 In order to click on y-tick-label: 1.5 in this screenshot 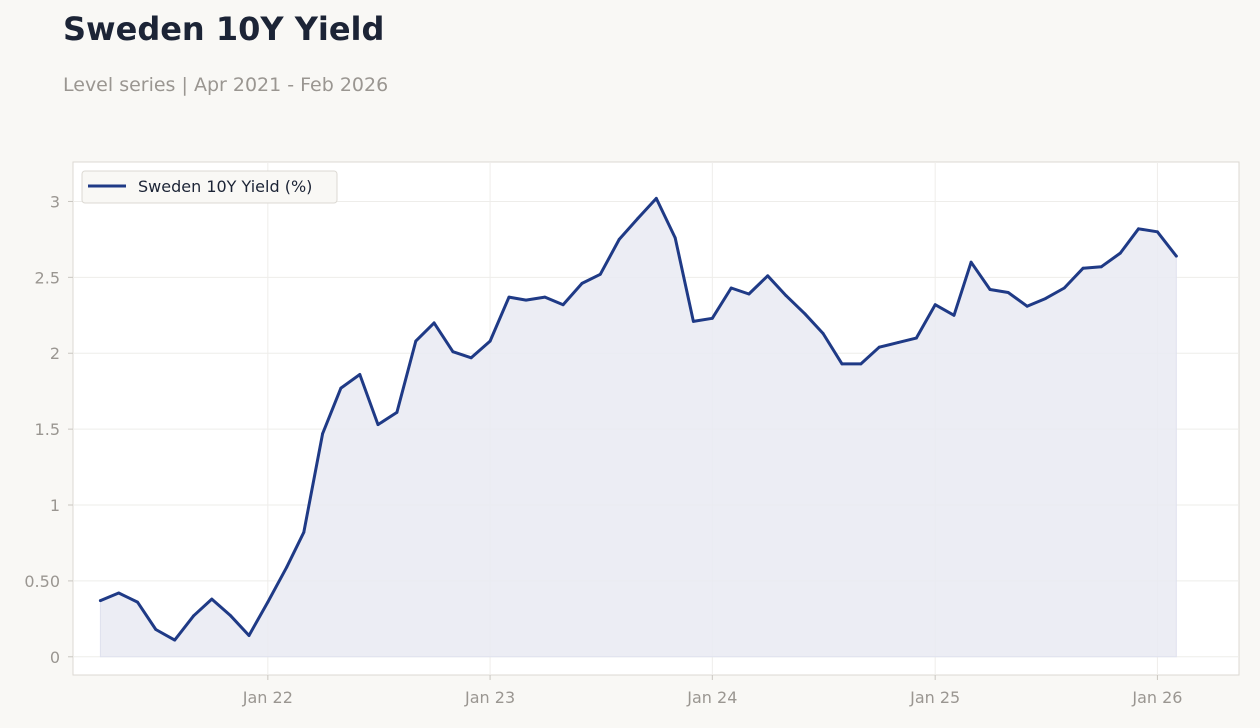, I will do `click(47, 429)`.